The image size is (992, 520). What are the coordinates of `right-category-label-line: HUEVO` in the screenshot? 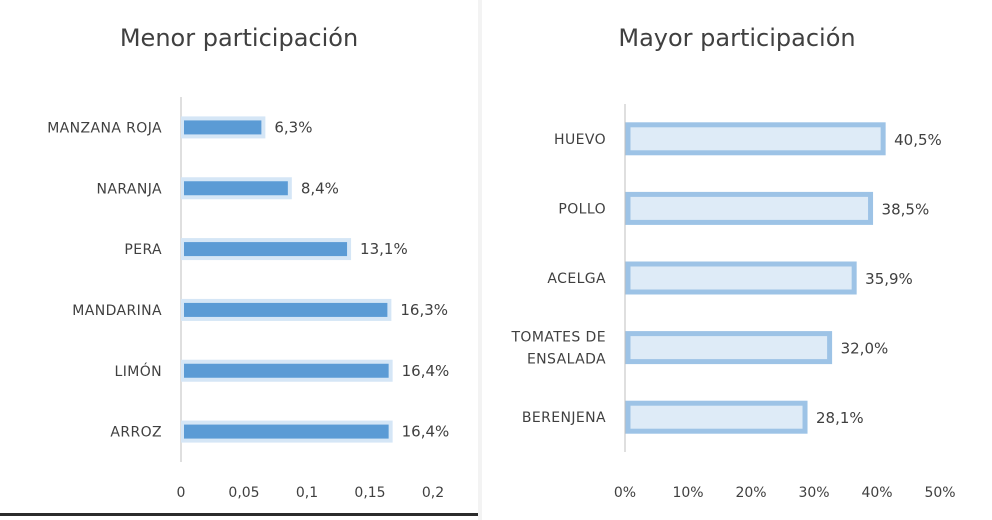 It's located at (580, 140).